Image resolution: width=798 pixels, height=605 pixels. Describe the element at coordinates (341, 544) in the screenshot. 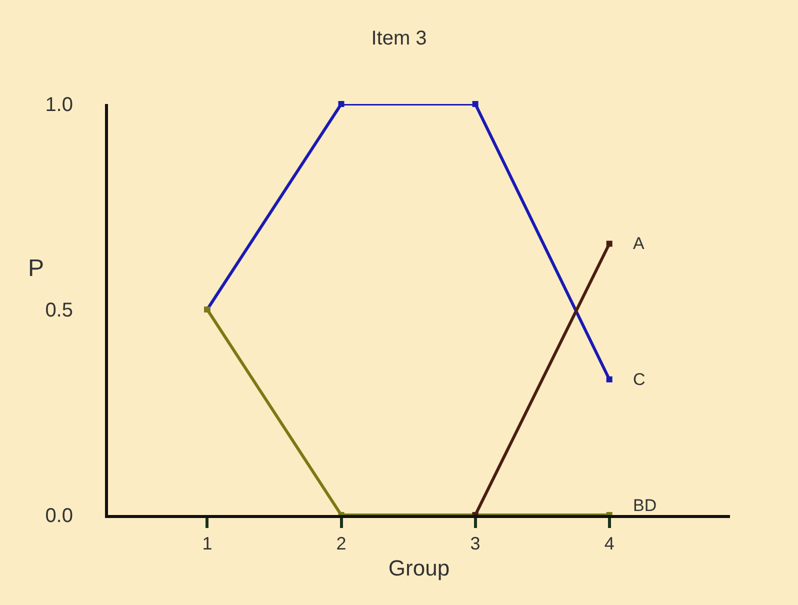

I see `x-tick-label: 2` at that location.